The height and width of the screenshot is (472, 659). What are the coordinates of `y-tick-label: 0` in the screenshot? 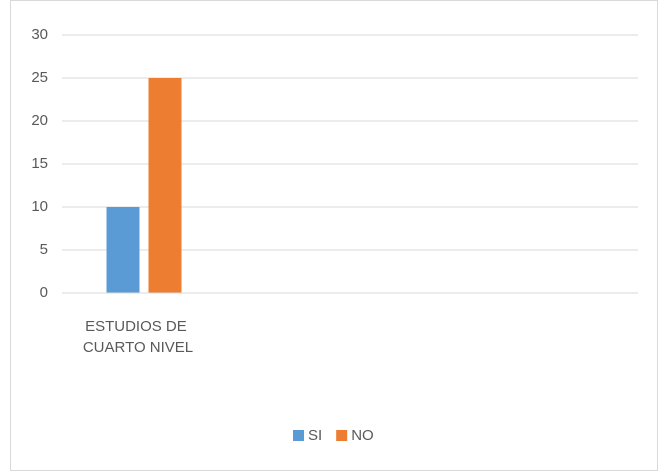 It's located at (44, 292).